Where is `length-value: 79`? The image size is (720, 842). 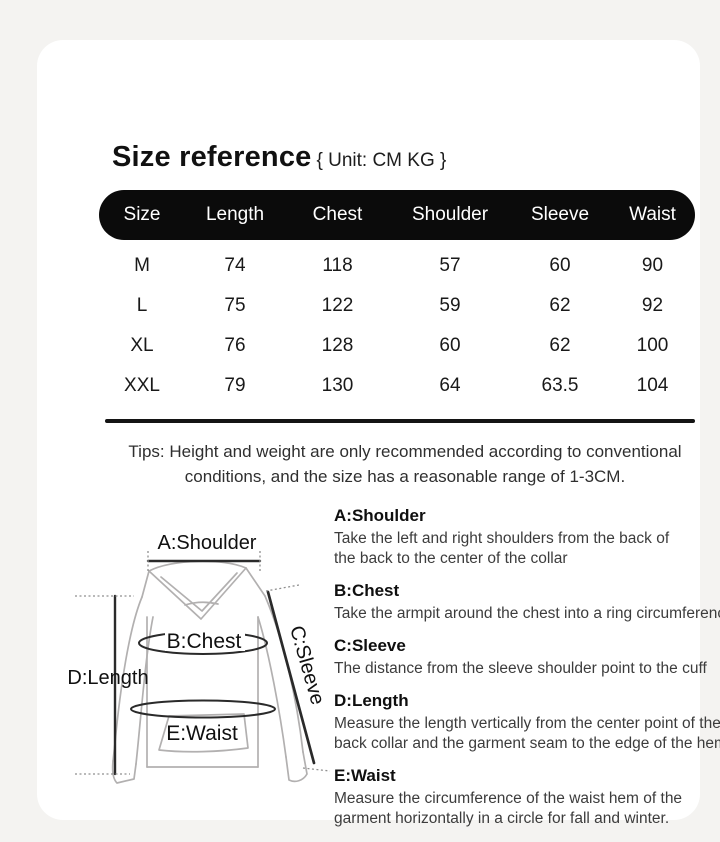
length-value: 79 is located at coordinates (235, 385).